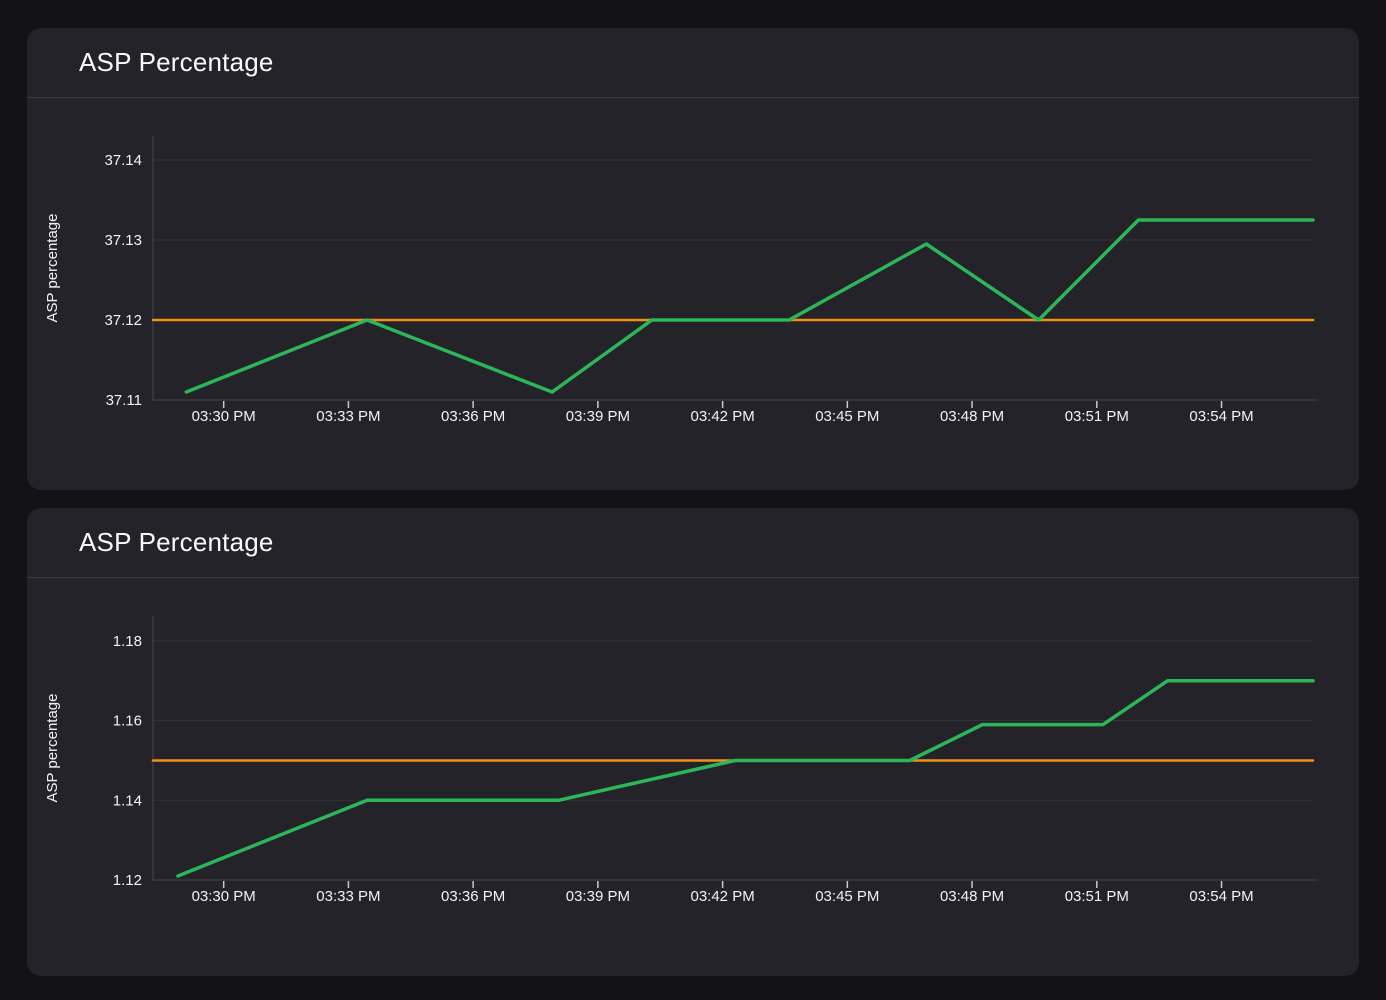 This screenshot has width=1386, height=1000. Describe the element at coordinates (127, 880) in the screenshot. I see `y-tick-label: 1.12` at that location.